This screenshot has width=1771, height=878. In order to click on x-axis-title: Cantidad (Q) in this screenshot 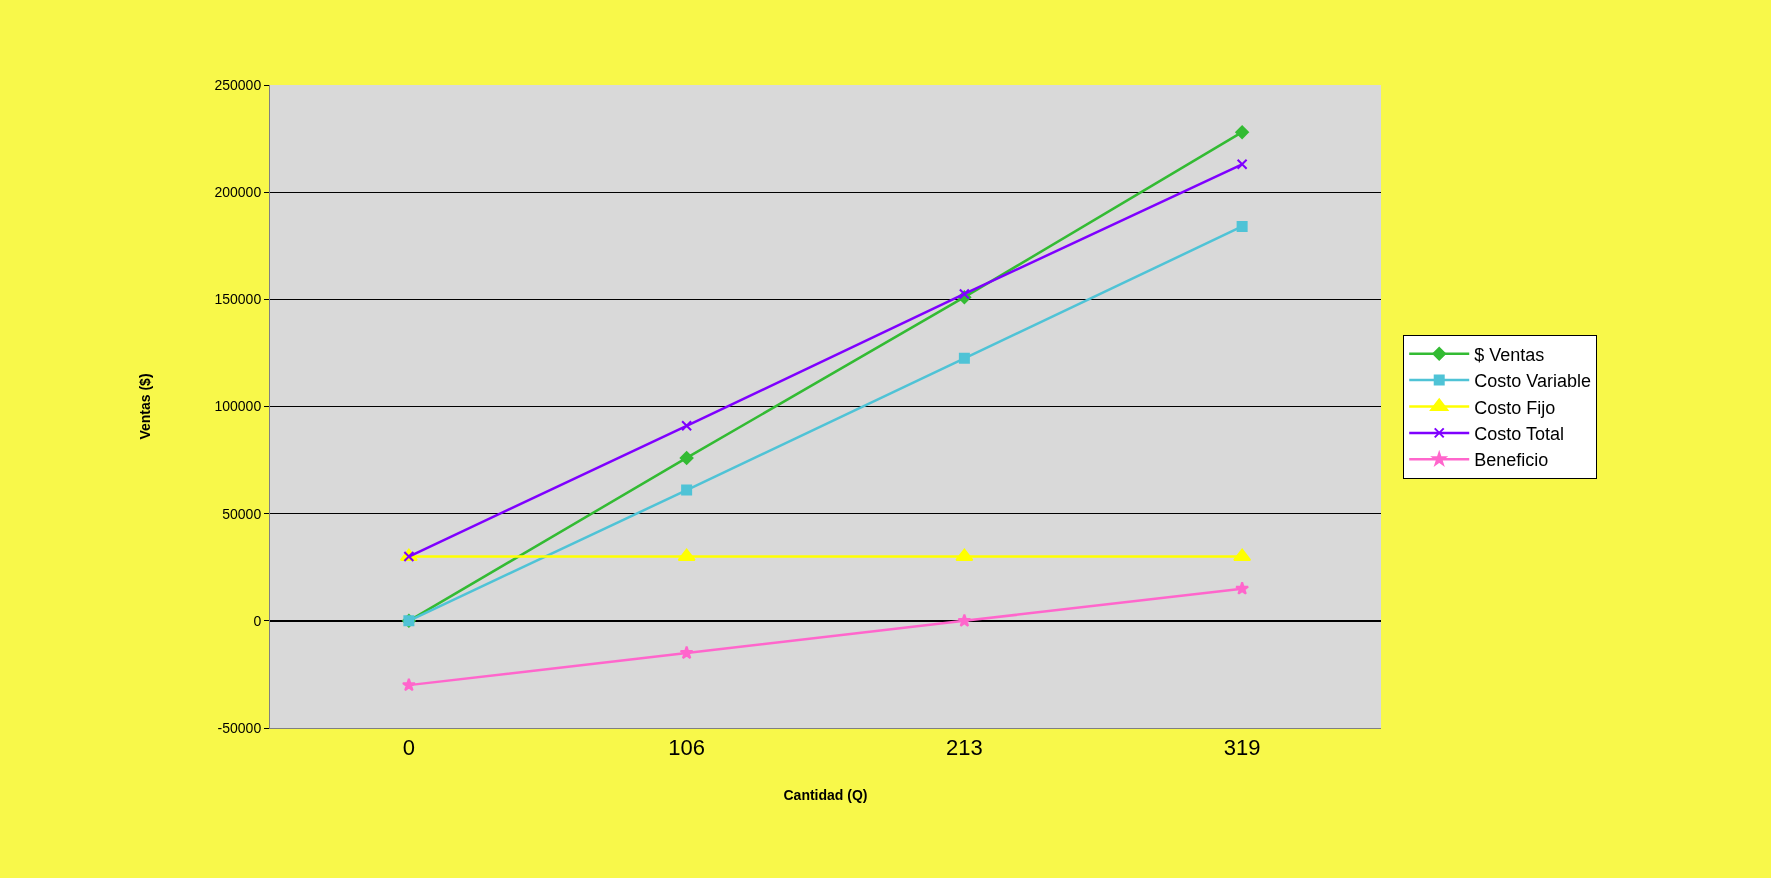, I will do `click(825, 794)`.